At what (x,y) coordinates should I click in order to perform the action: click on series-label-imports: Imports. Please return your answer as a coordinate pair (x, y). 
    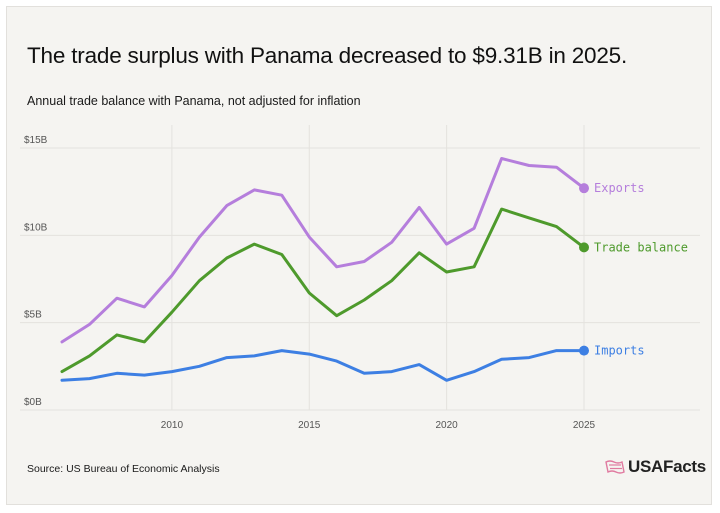
    Looking at the image, I should click on (619, 351).